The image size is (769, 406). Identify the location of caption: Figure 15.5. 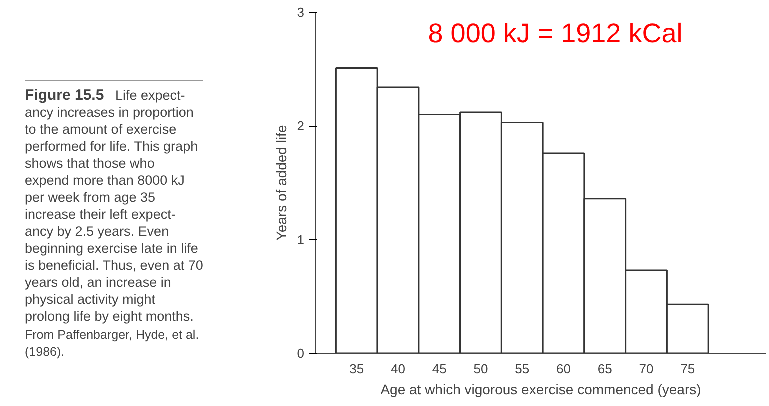
(64, 95).